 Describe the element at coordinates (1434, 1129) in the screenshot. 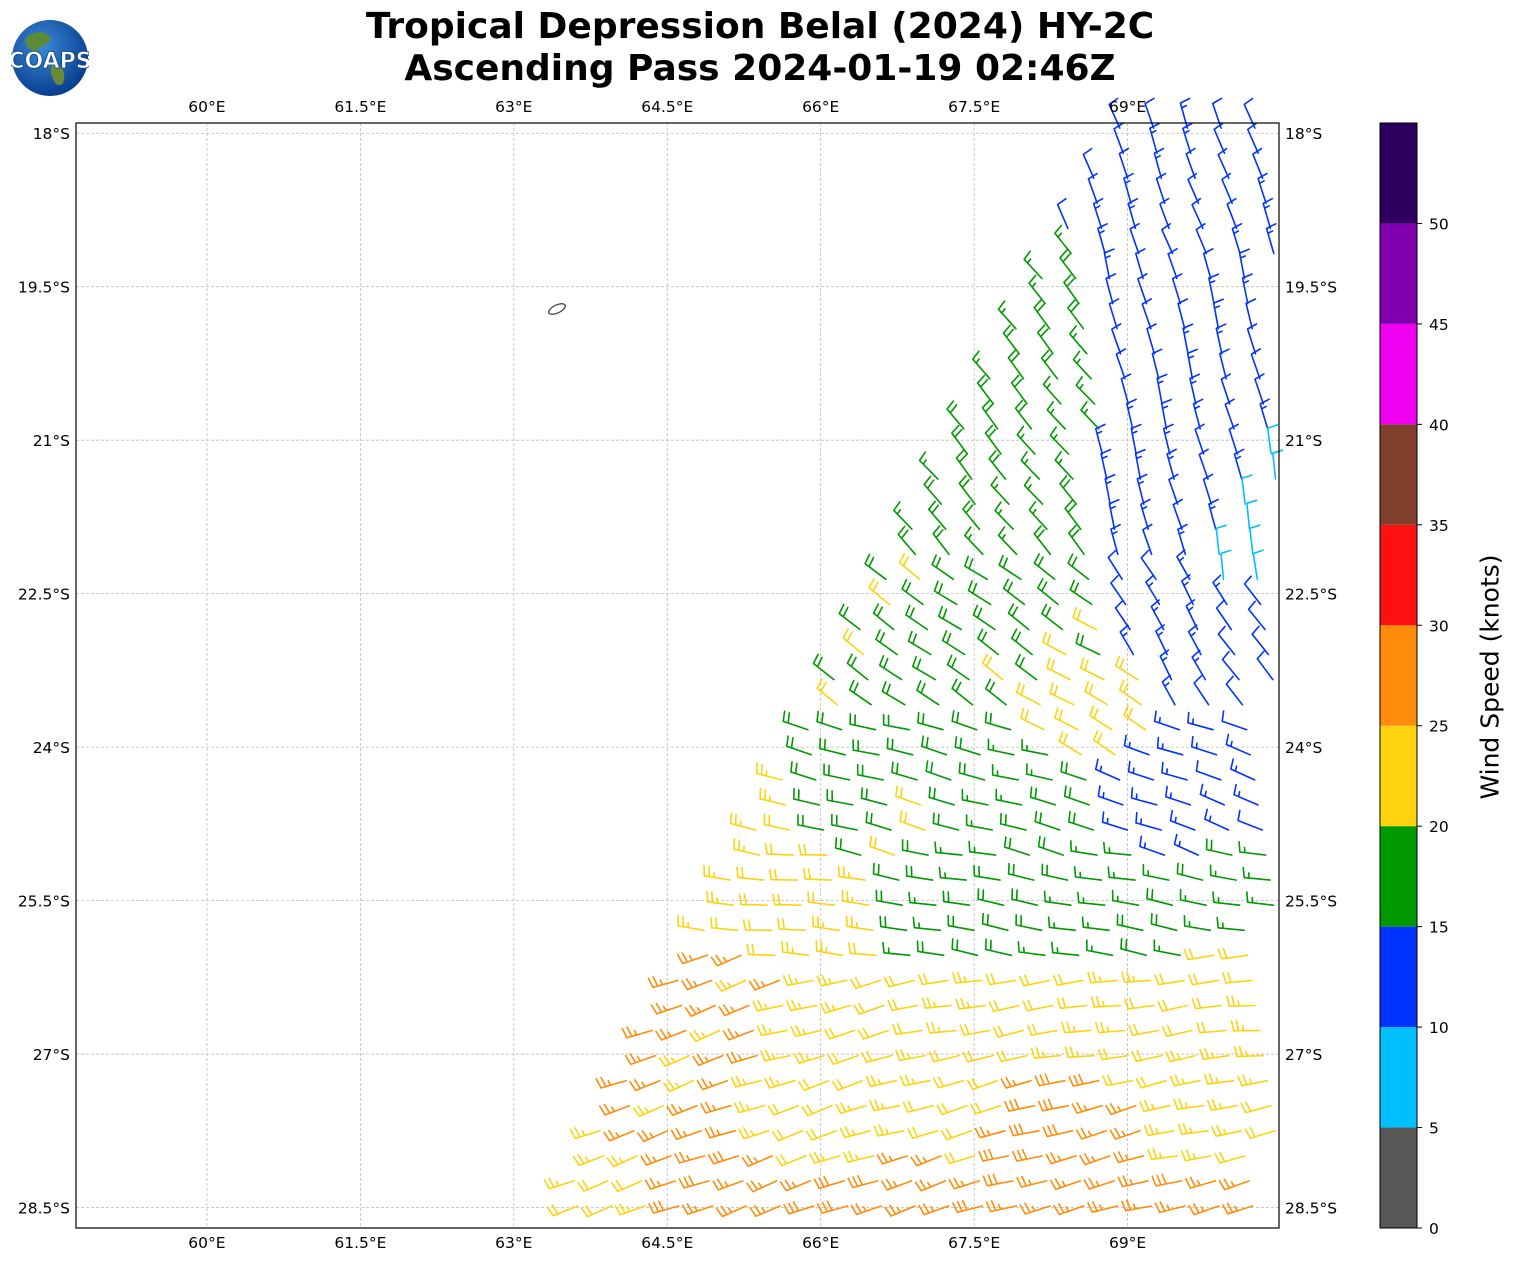

I see `colorbar-tick-label: 5` at that location.